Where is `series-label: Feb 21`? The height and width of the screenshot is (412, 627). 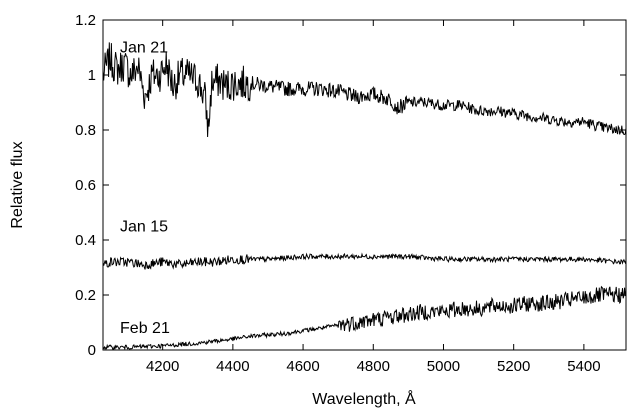 series-label: Feb 21 is located at coordinates (145, 328).